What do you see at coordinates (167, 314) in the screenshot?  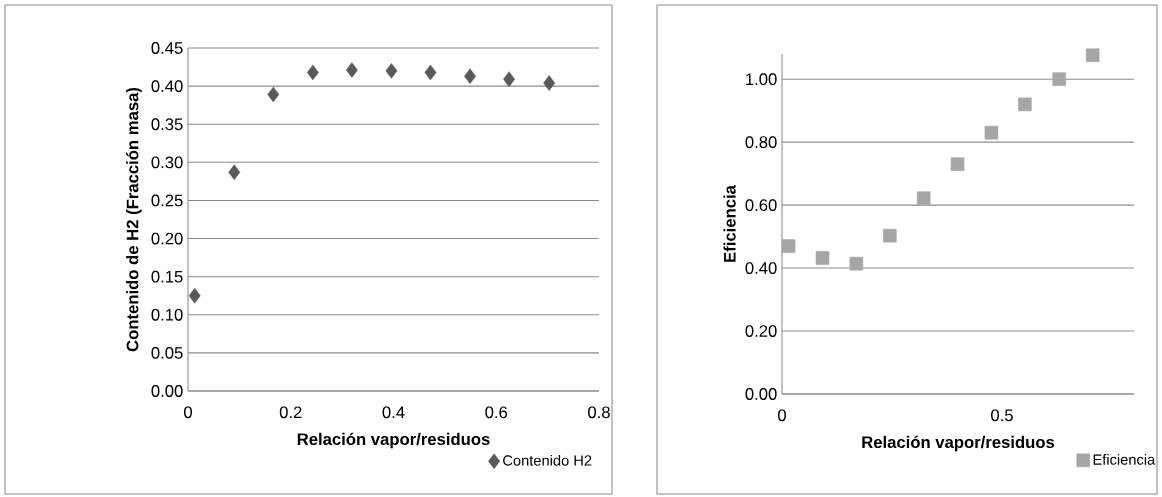 I see `y-tick-label: 0.10` at bounding box center [167, 314].